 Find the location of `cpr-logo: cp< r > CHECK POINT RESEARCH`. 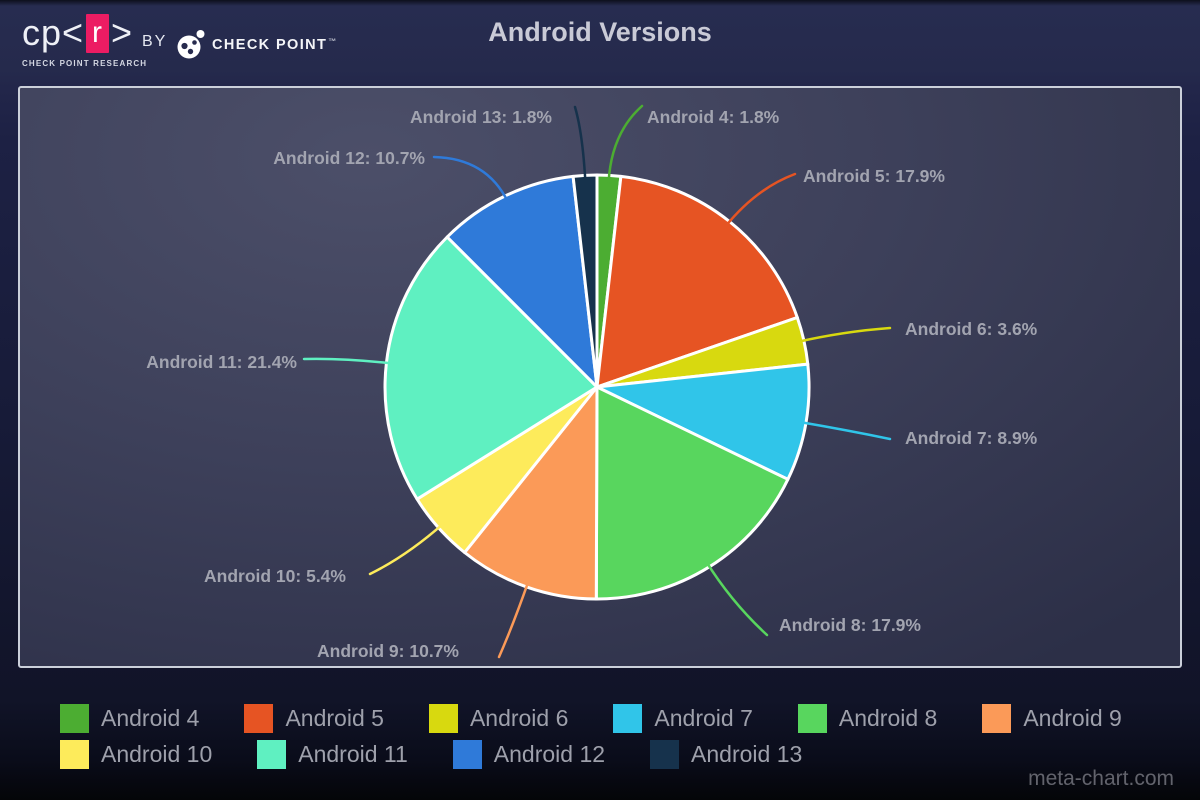

cpr-logo: cp< r > CHECK POINT RESEARCH is located at coordinates (84, 39).